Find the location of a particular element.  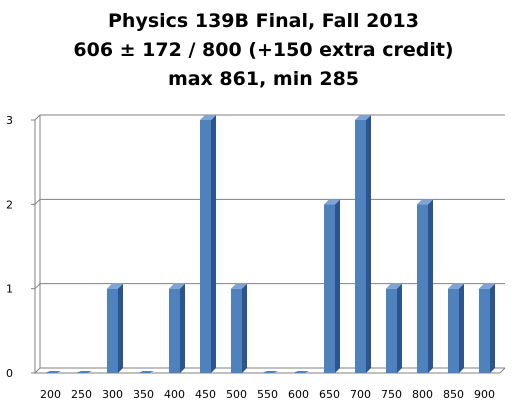

x-tick-label: 800 is located at coordinates (422, 394).